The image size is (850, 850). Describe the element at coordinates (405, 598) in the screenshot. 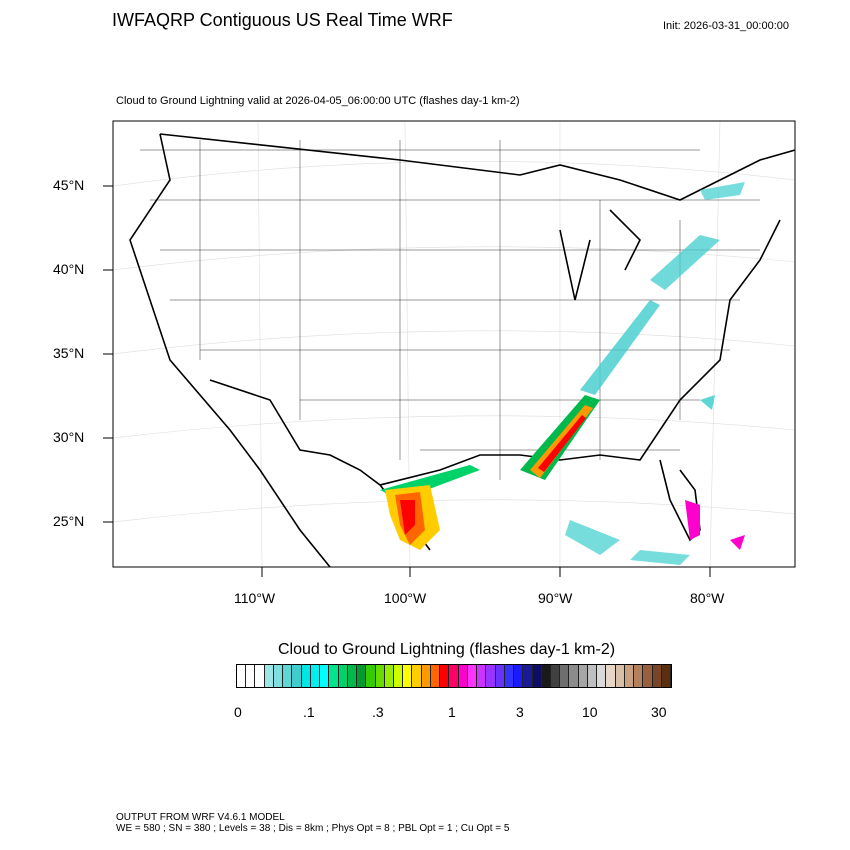

I see `lon-label-100: 100°W` at that location.